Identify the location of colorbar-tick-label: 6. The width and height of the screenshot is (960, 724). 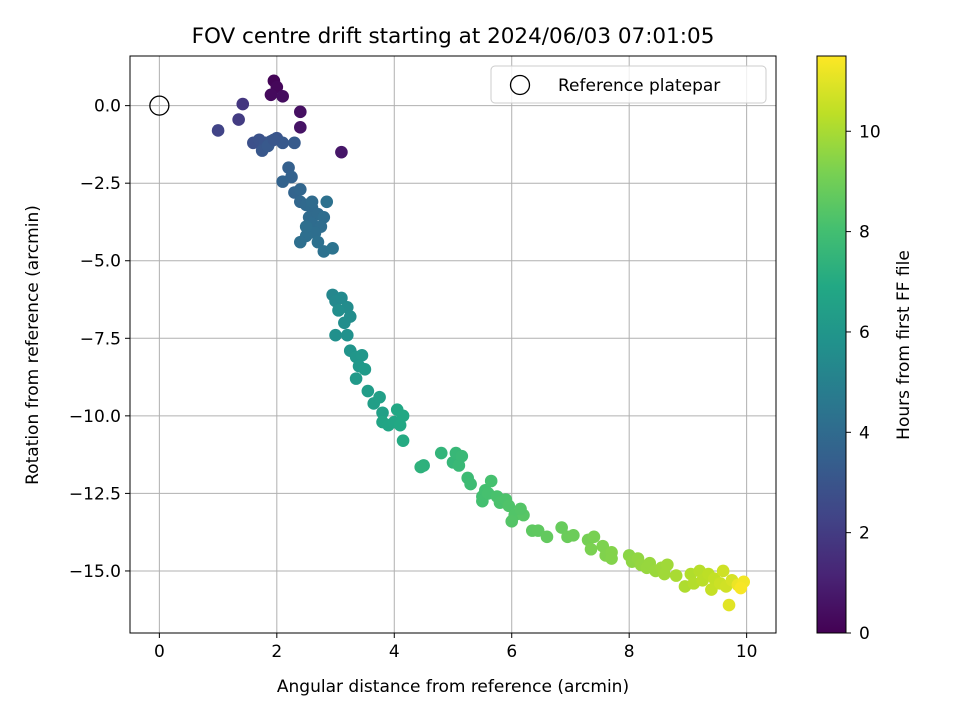
(864, 333).